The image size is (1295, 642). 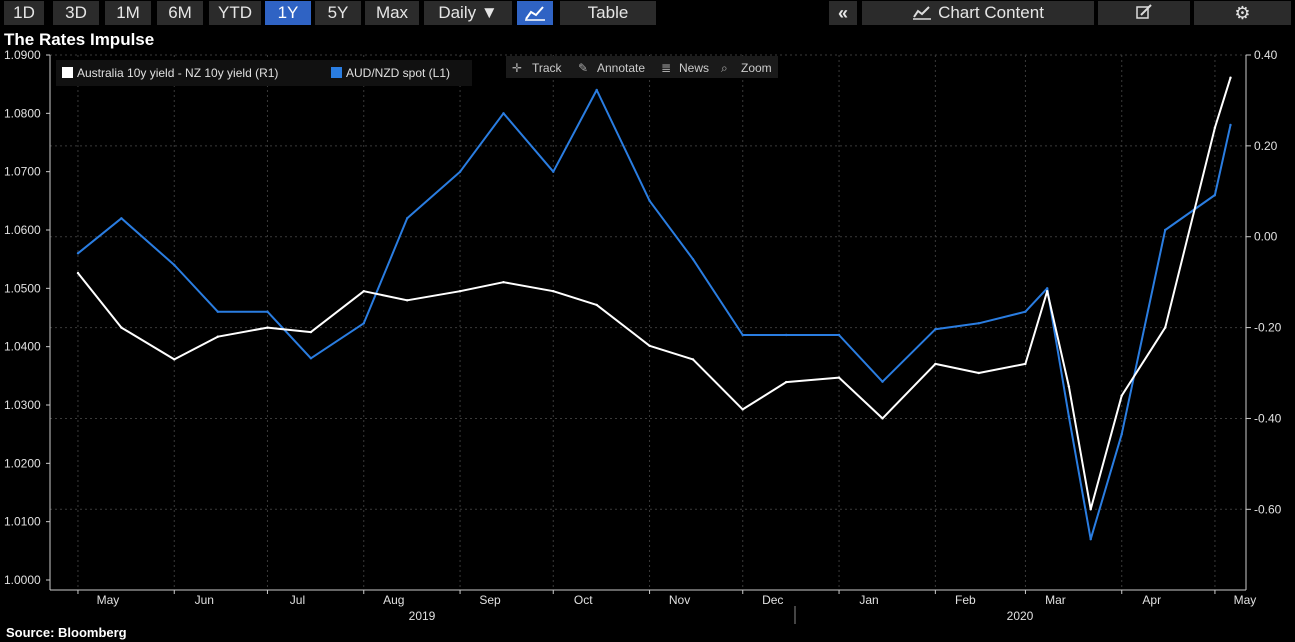 I want to click on chart-content-icon, so click(x=922, y=13).